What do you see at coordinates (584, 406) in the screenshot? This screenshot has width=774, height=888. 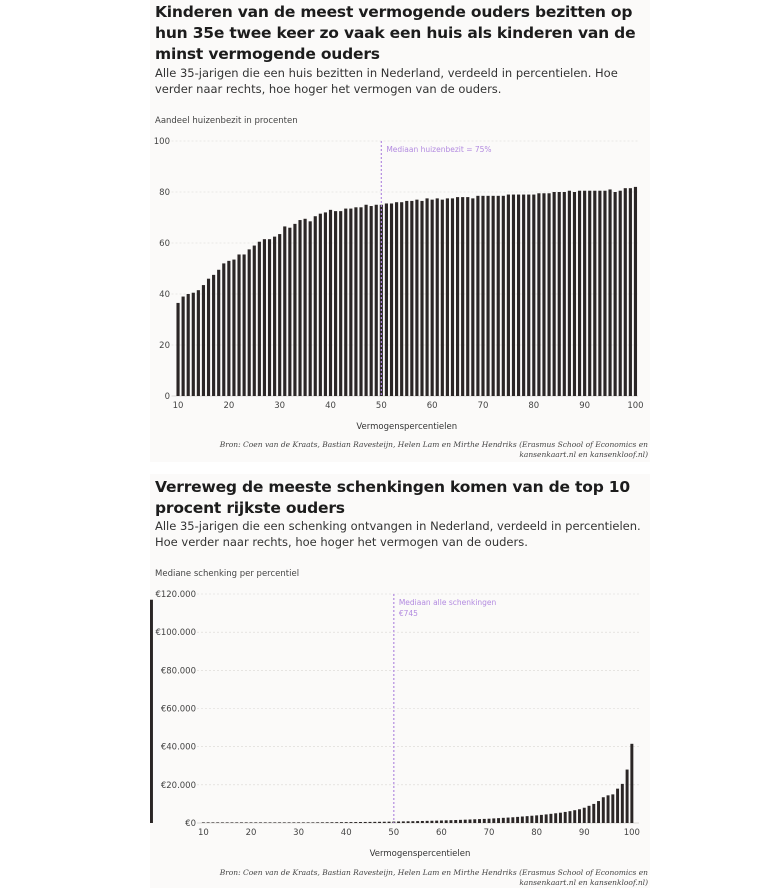 I see `x-tick-label: 90` at bounding box center [584, 406].